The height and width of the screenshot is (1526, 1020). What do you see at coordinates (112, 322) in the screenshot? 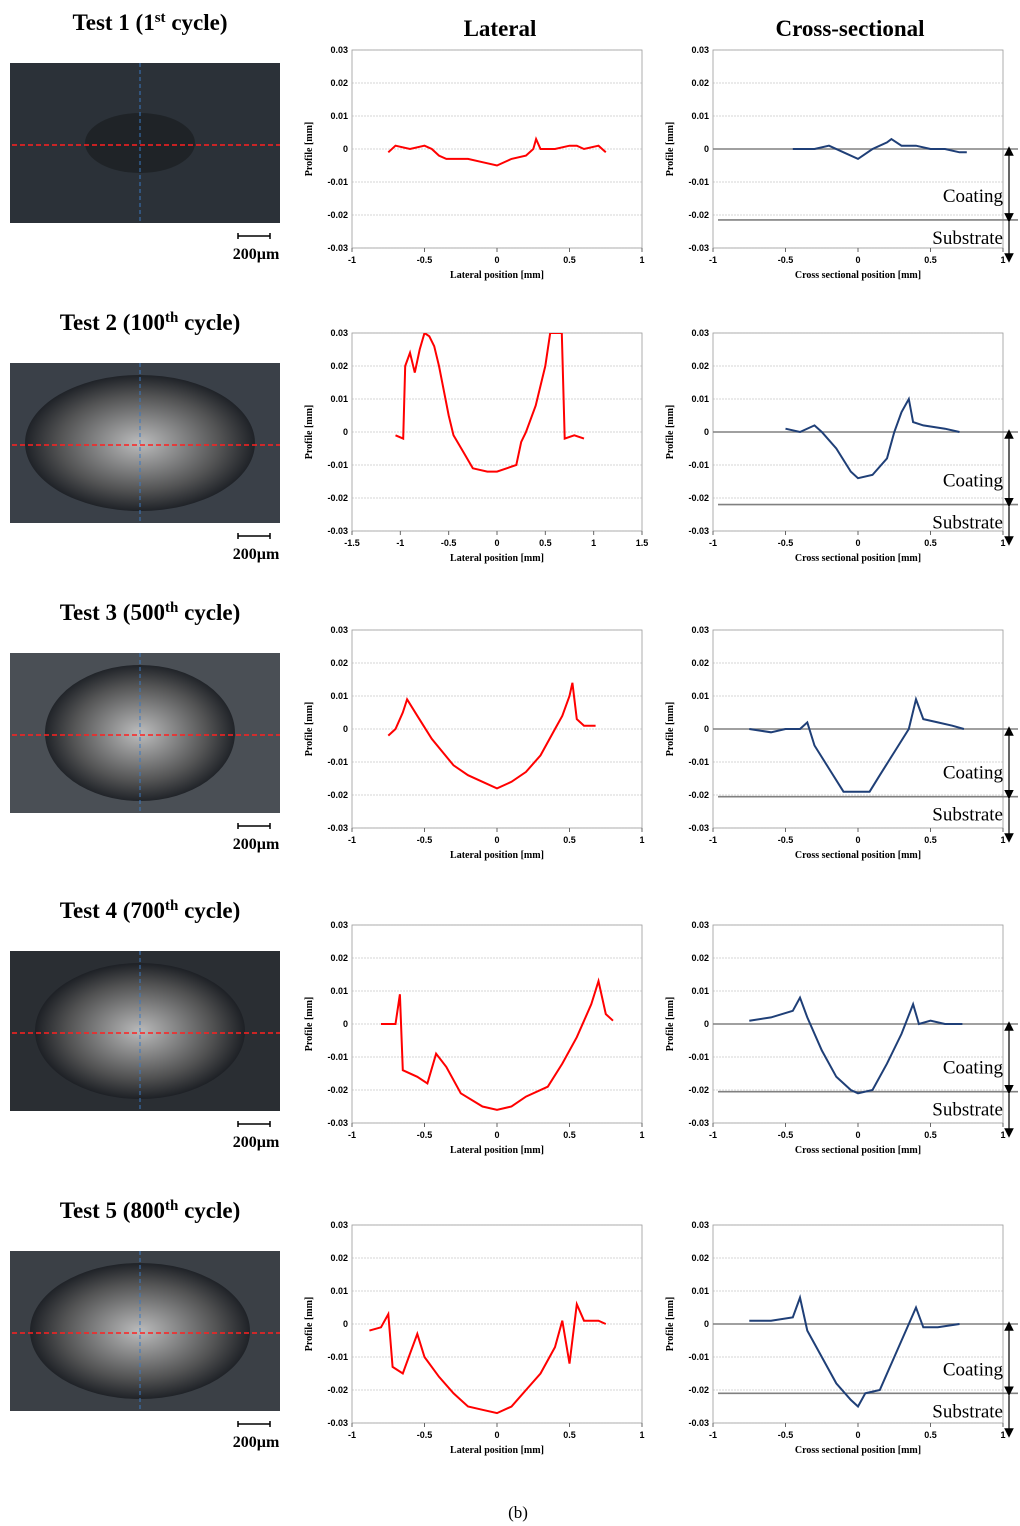
I see `title-part: Test 2 (100` at bounding box center [112, 322].